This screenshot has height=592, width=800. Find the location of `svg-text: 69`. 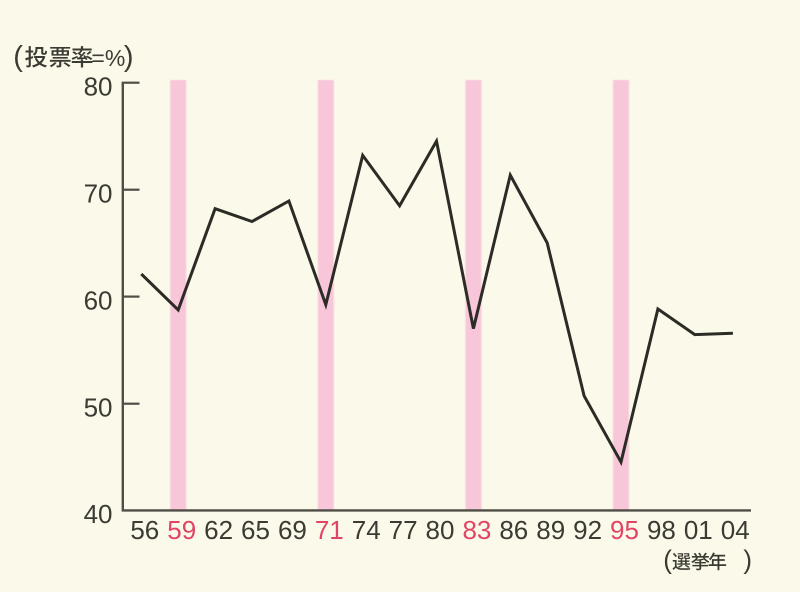

svg-text: 69 is located at coordinates (292, 530).